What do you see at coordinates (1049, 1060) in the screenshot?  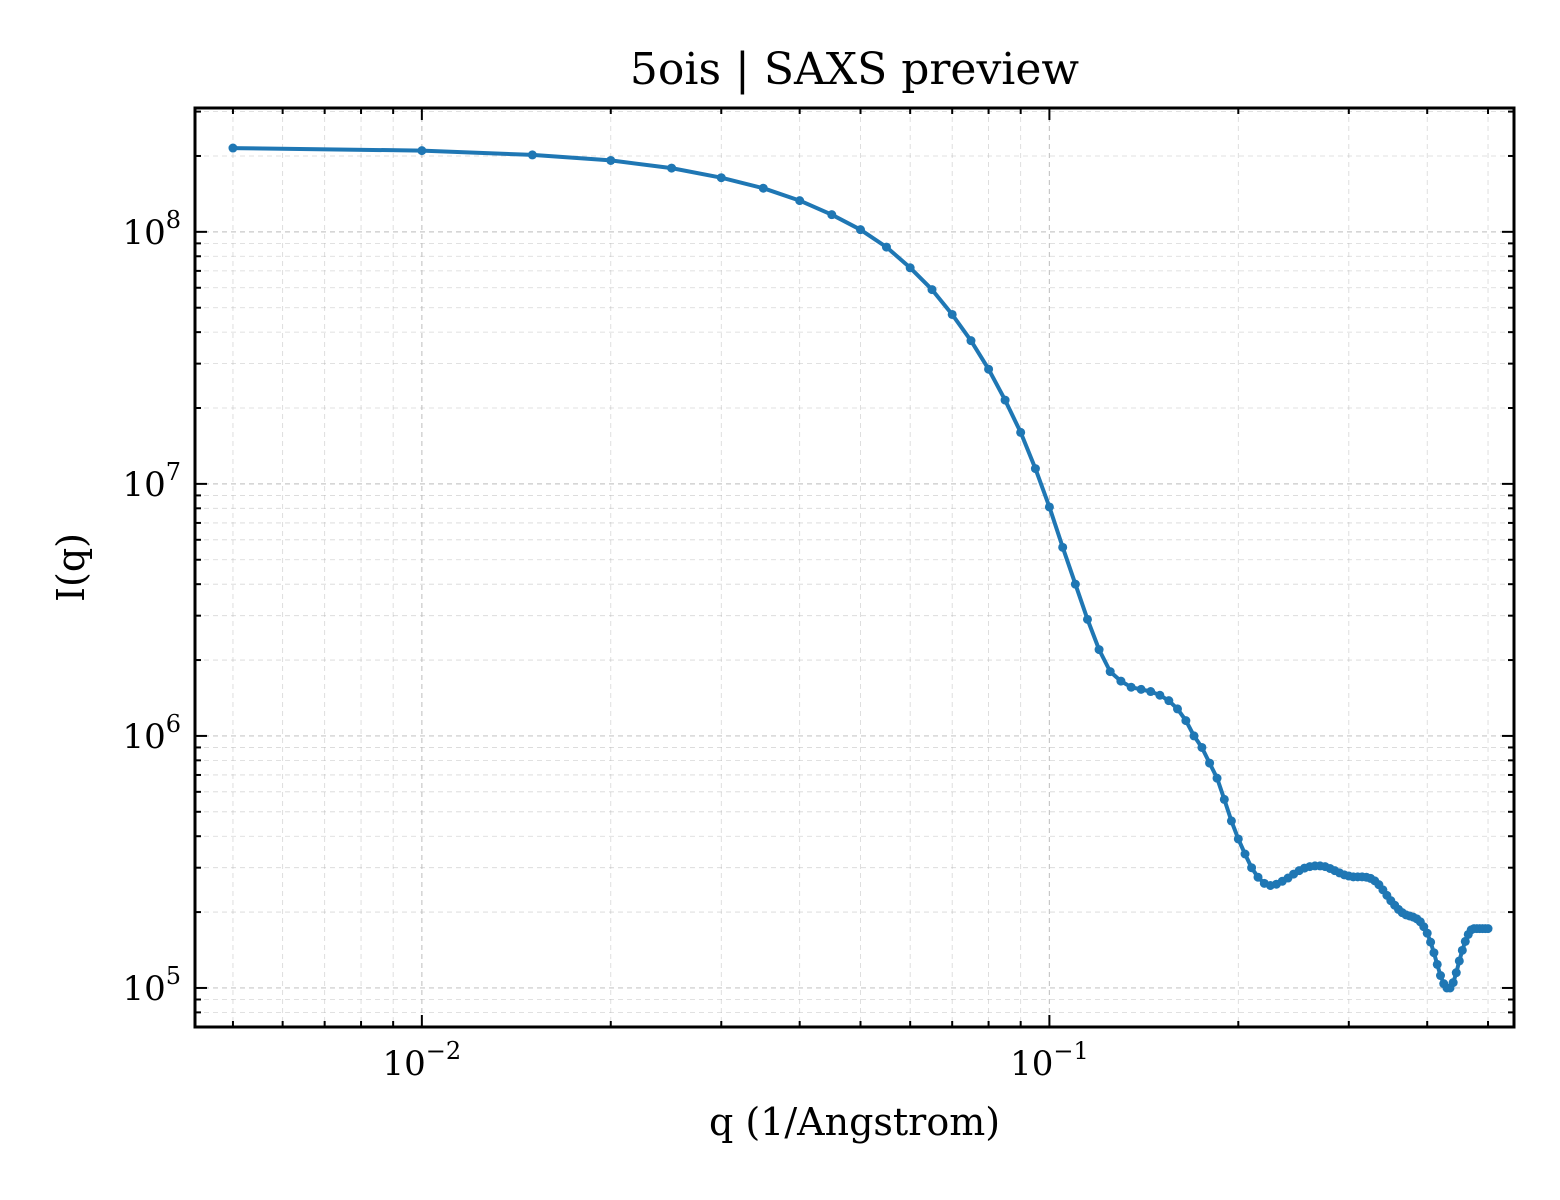 I see `x-tick-label: 10⁻¹` at bounding box center [1049, 1060].